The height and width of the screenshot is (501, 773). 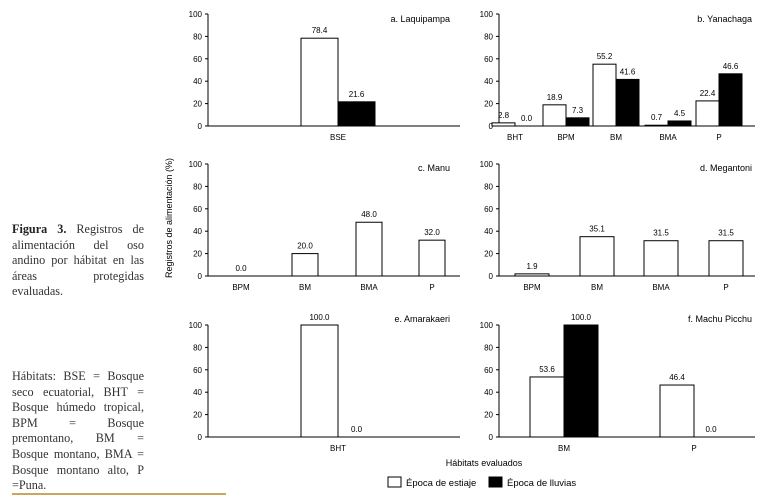 I want to click on data-label: 1.9, so click(x=532, y=266).